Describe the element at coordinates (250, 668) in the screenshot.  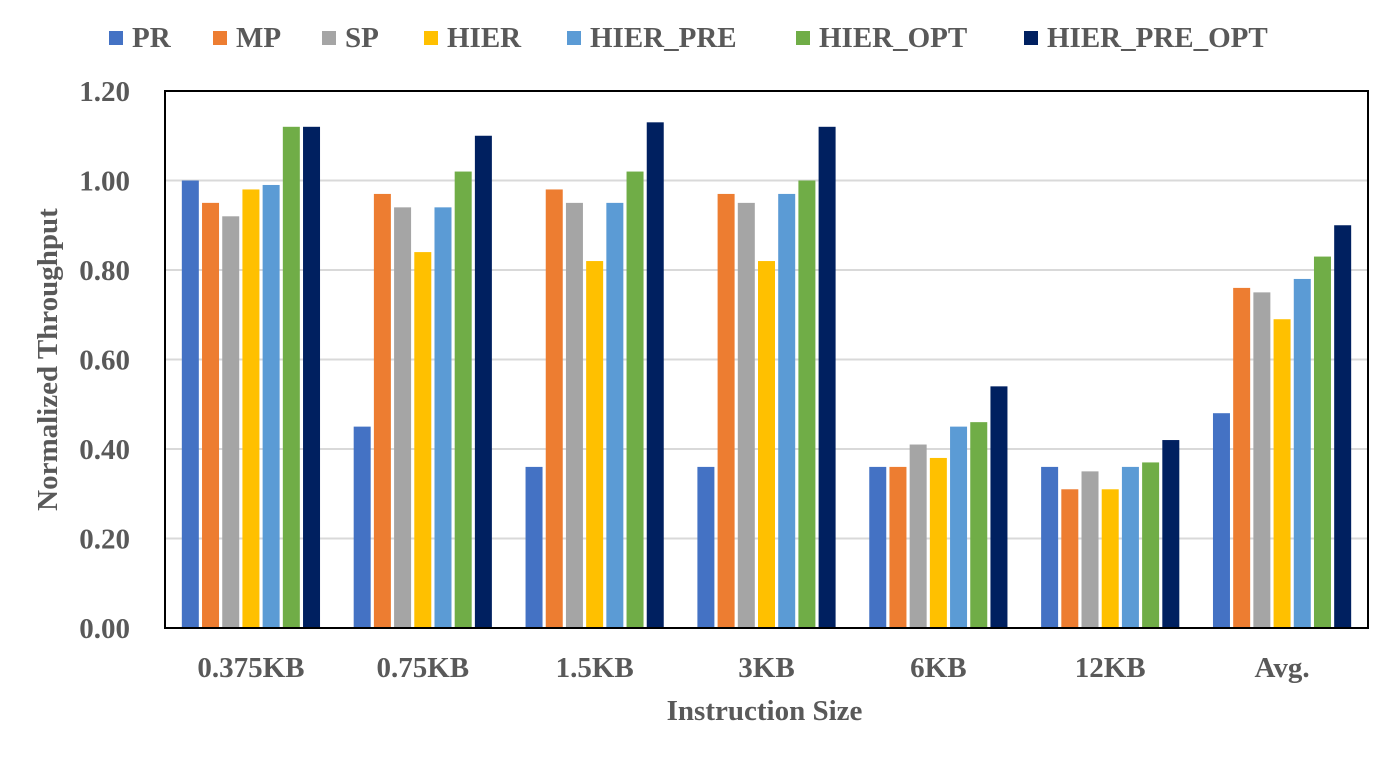
I see `x-tick-label: 0.375KB` at that location.